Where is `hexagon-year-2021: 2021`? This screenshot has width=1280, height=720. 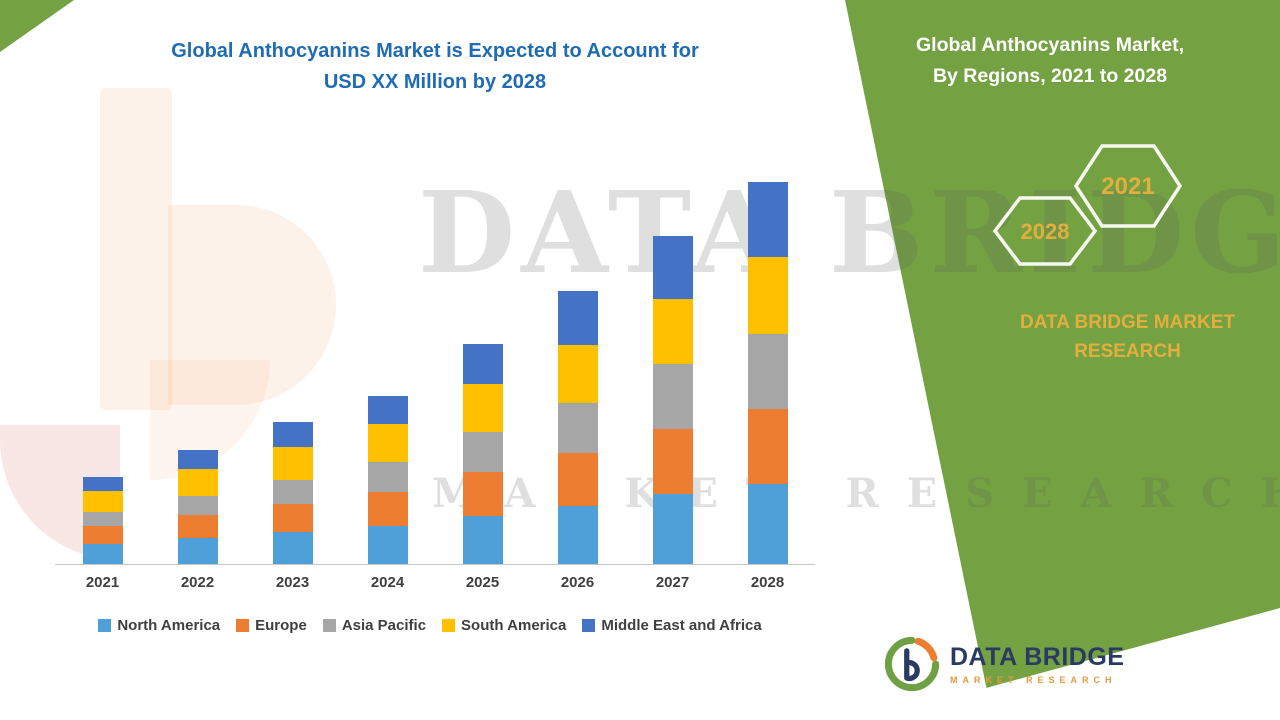
hexagon-year-2021: 2021 is located at coordinates (1127, 186).